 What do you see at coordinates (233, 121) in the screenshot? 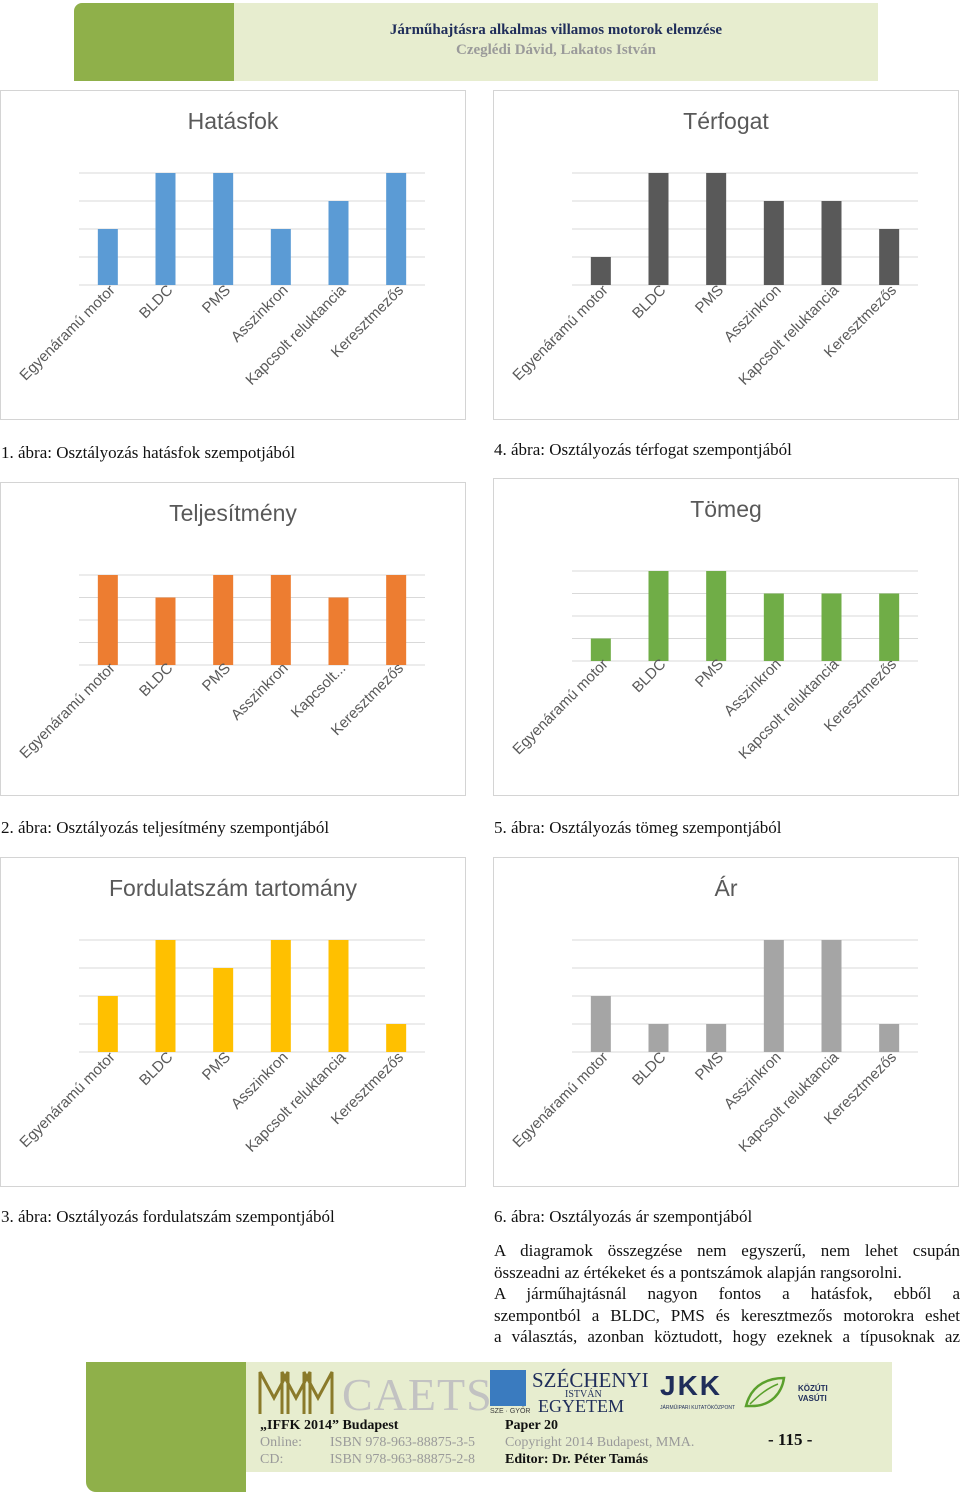
I see `chart-title: Hatásfok` at bounding box center [233, 121].